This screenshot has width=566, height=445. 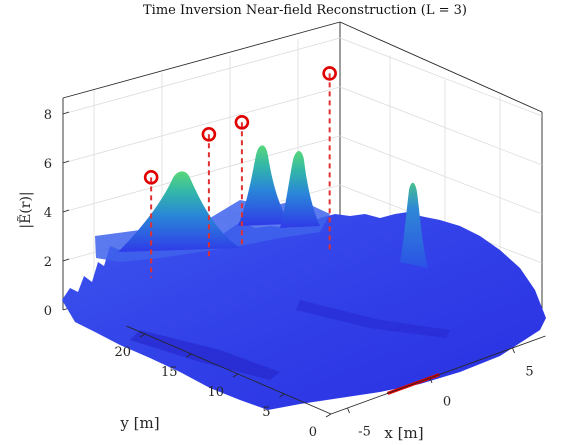 What do you see at coordinates (266, 412) in the screenshot?
I see `y-tick-label: 5` at bounding box center [266, 412].